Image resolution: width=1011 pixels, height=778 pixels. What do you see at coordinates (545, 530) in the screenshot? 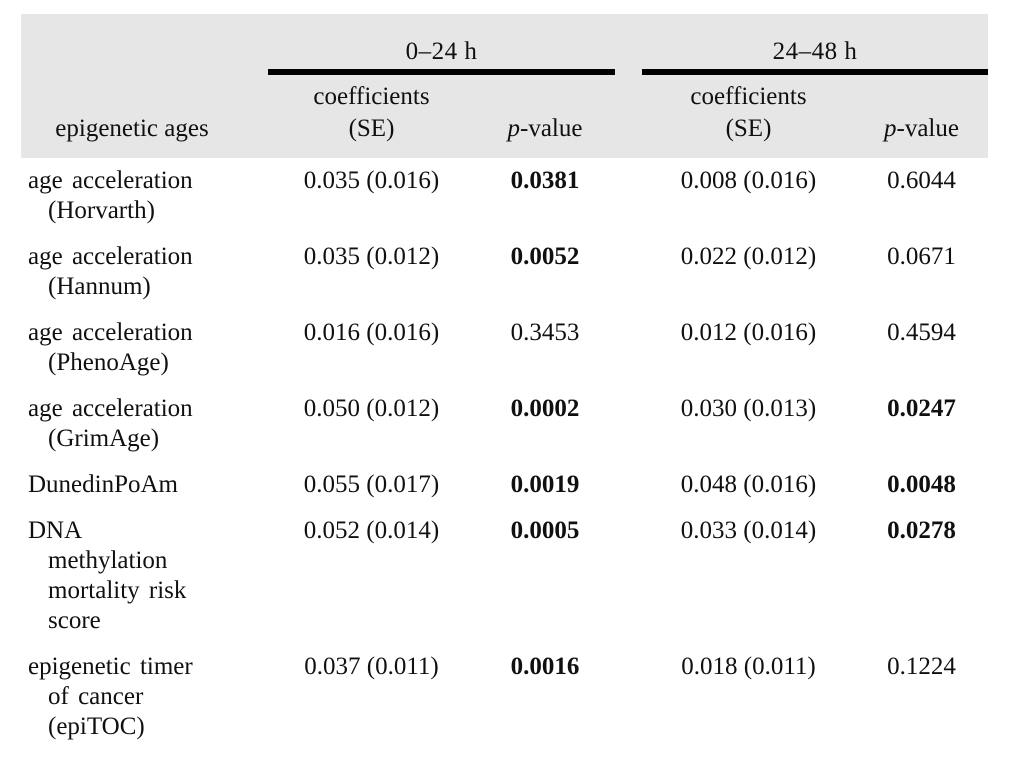
I see `p-value-0-24h: 0.0005` at bounding box center [545, 530].